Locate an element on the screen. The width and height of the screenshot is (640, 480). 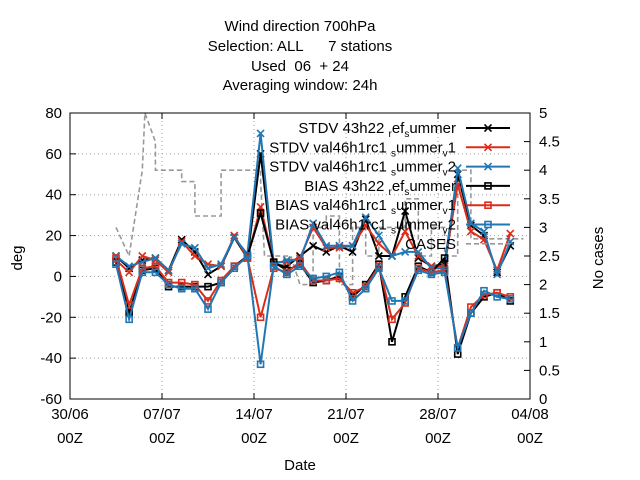
legend-label: BIAS val46h1rc1 summerv1 is located at coordinates (365, 207).